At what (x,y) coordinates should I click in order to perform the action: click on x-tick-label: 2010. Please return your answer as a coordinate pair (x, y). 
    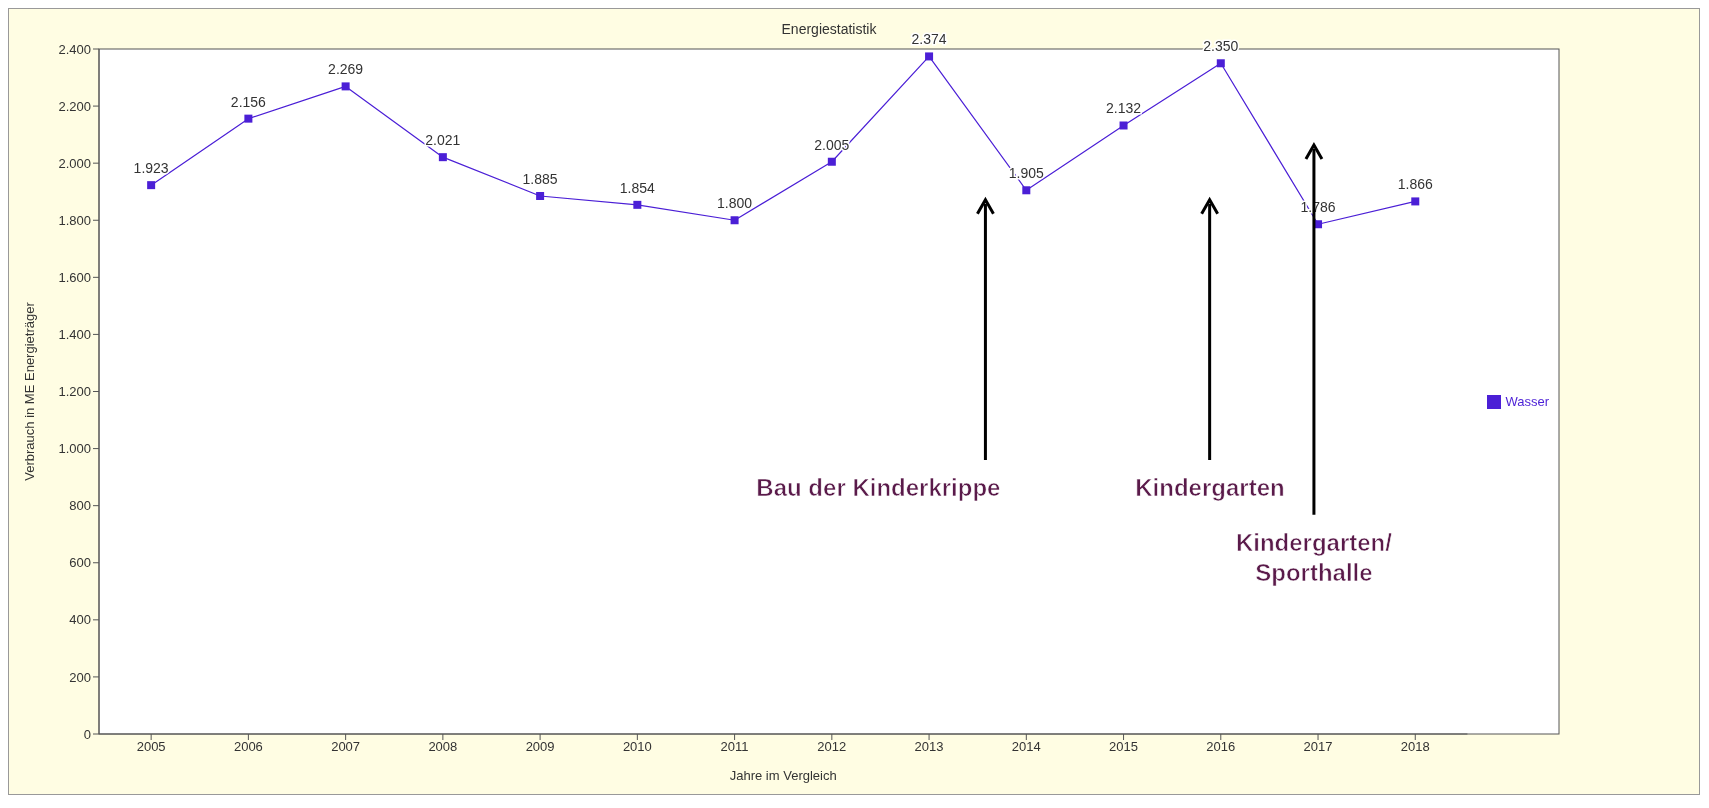
    Looking at the image, I should click on (637, 747).